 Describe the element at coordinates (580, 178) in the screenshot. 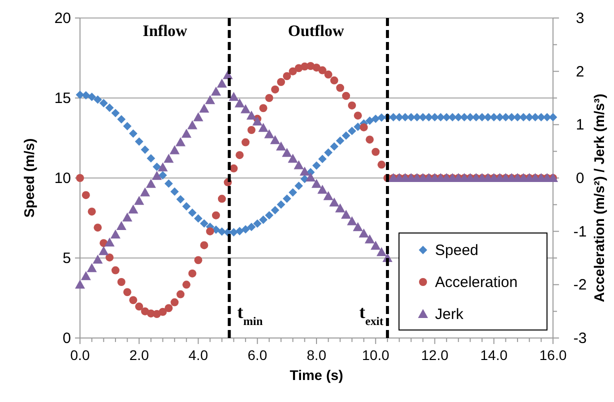

I see `y2-tick-label: 0` at that location.